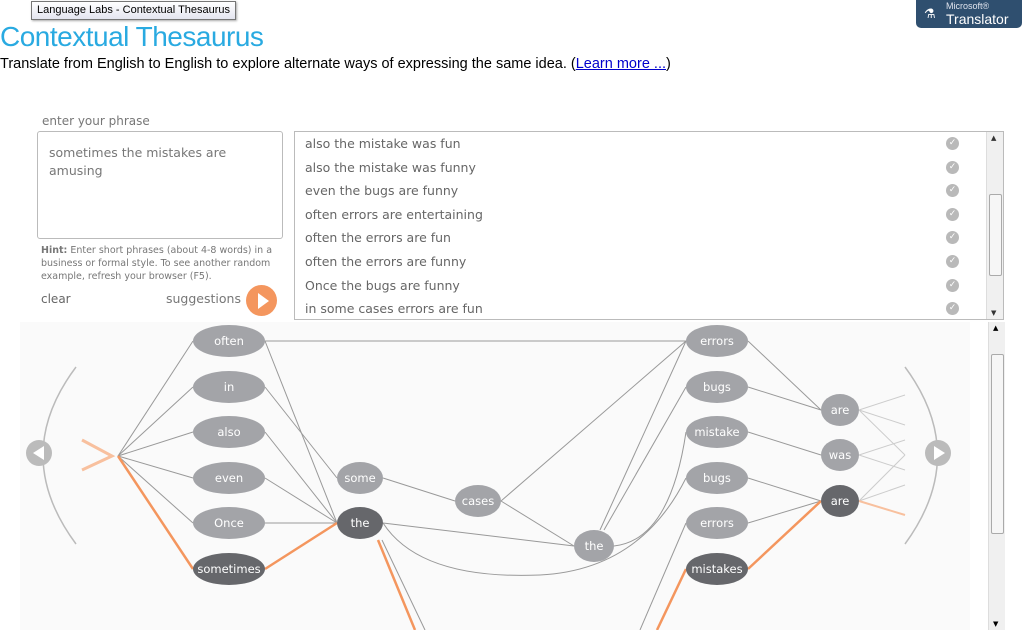 Image resolution: width=1024 pixels, height=630 pixels. I want to click on result-item: Once the bugs are funny ✓, so click(635, 286).